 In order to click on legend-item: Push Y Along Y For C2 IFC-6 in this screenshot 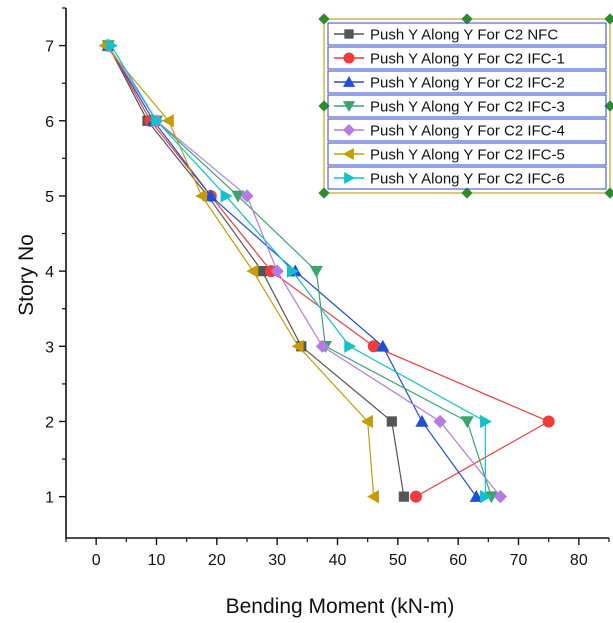, I will do `click(467, 178)`.